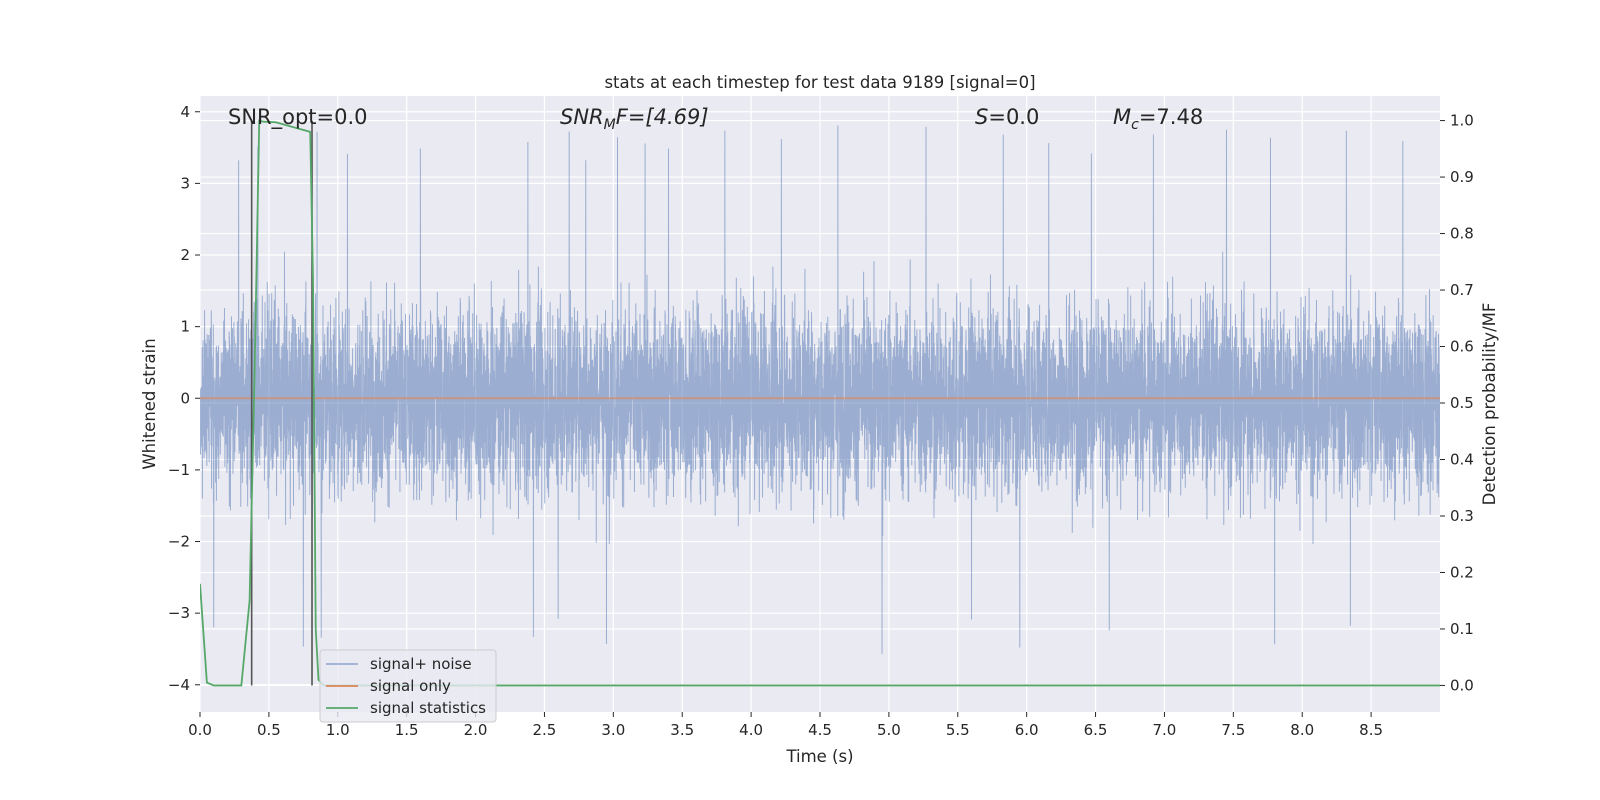 The image size is (1600, 800). What do you see at coordinates (185, 255) in the screenshot?
I see `y-left-tick-label: 2` at bounding box center [185, 255].